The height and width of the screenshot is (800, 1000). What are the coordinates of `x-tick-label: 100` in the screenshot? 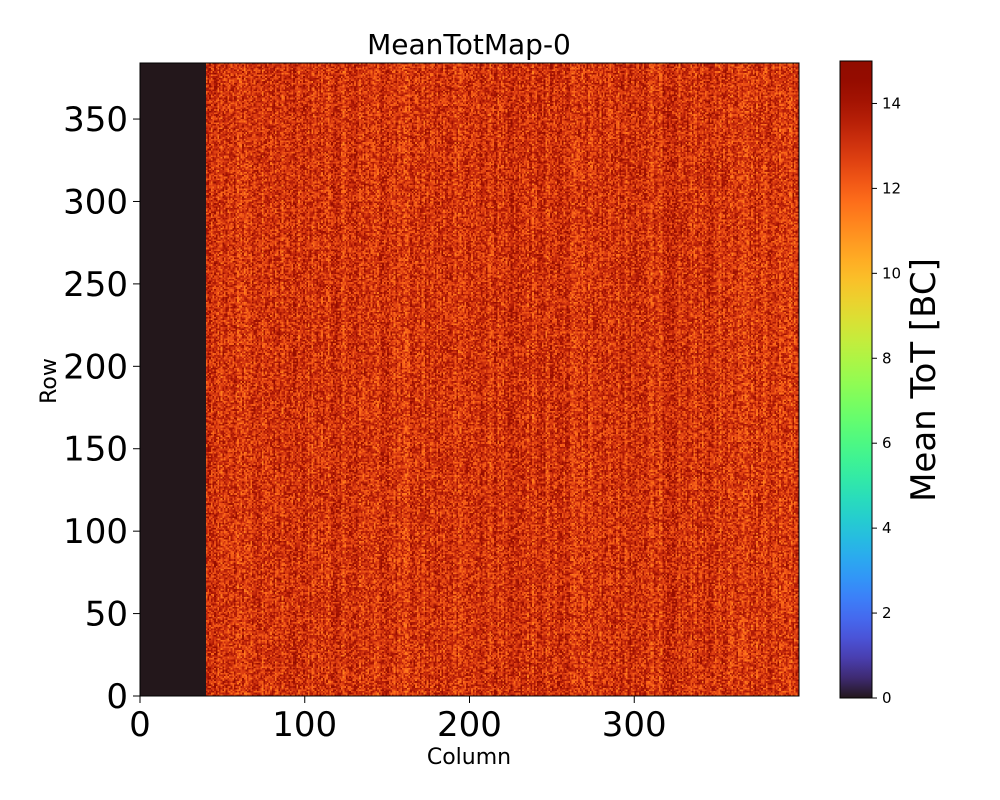 It's located at (304, 725).